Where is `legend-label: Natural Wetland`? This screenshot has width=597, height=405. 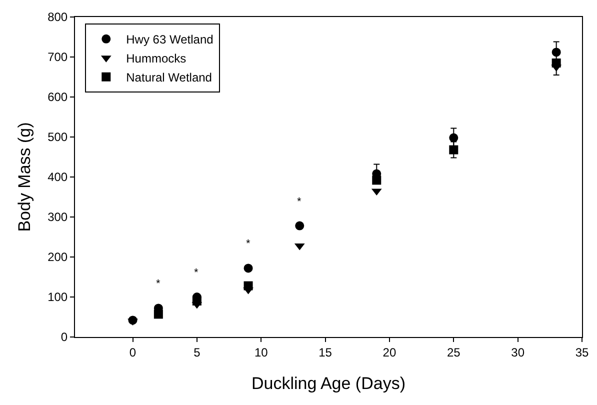
legend-label: Natural Wetland is located at coordinates (169, 77).